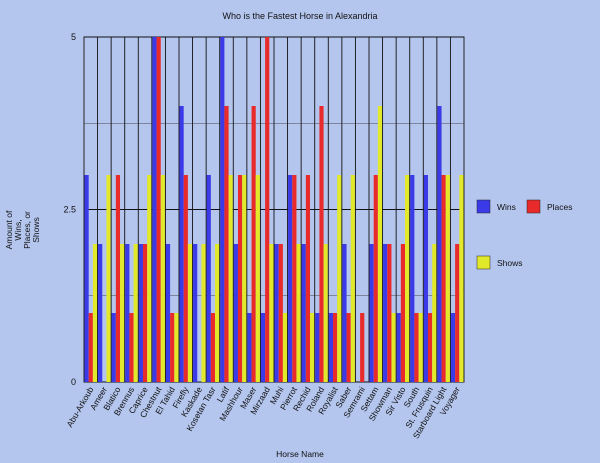  What do you see at coordinates (9, 229) in the screenshot?
I see `y-axis-title-line: Amount of` at bounding box center [9, 229].